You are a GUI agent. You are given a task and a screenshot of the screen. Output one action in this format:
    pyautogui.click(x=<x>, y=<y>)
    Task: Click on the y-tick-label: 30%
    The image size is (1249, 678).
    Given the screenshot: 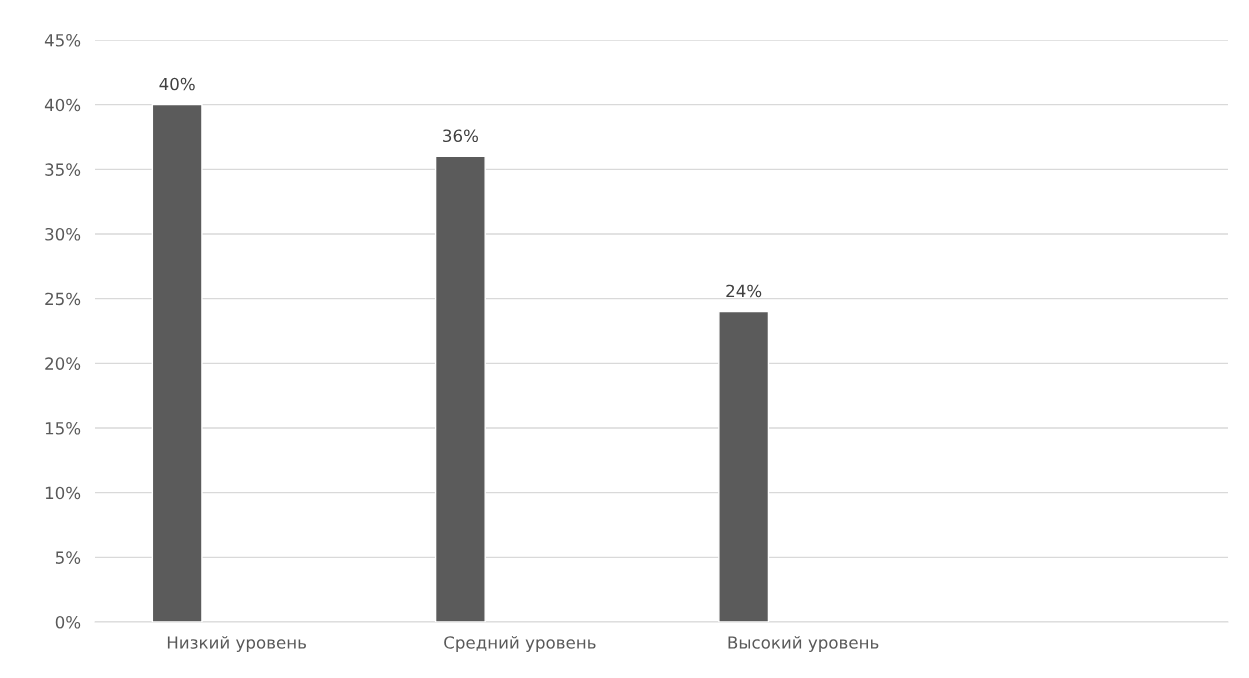 What is the action you would take?
    pyautogui.click(x=63, y=234)
    